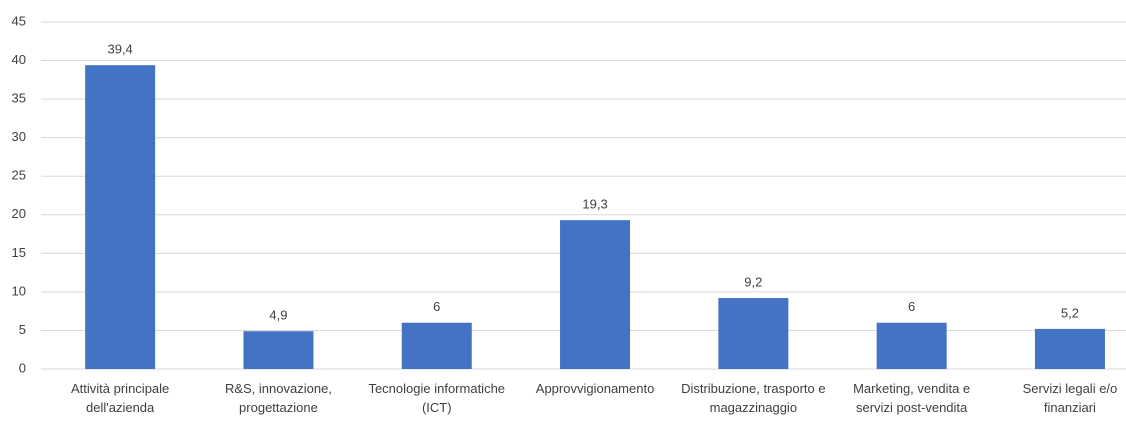 Image resolution: width=1126 pixels, height=423 pixels. I want to click on y-tick-label: 5, so click(22, 329).